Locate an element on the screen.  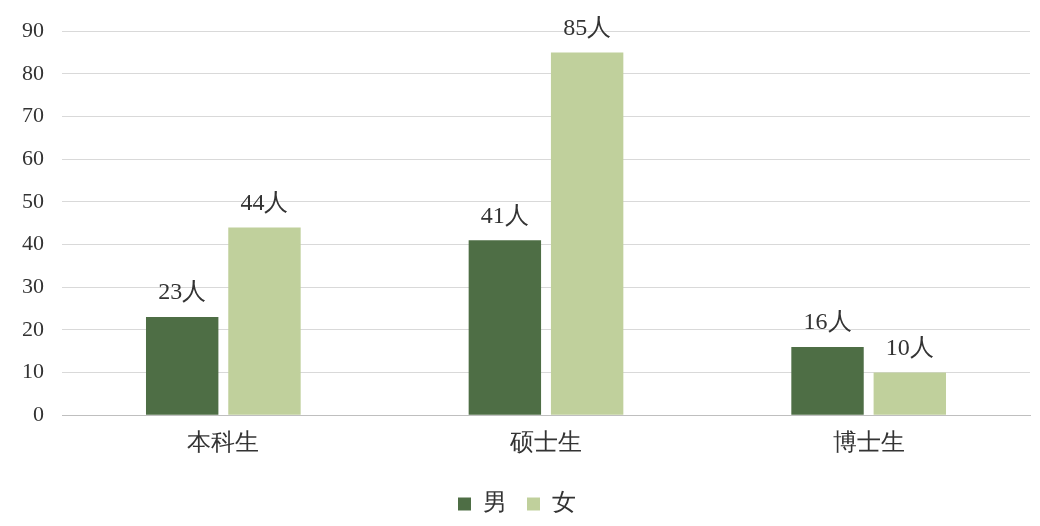
data-label: 16人 is located at coordinates (827, 321).